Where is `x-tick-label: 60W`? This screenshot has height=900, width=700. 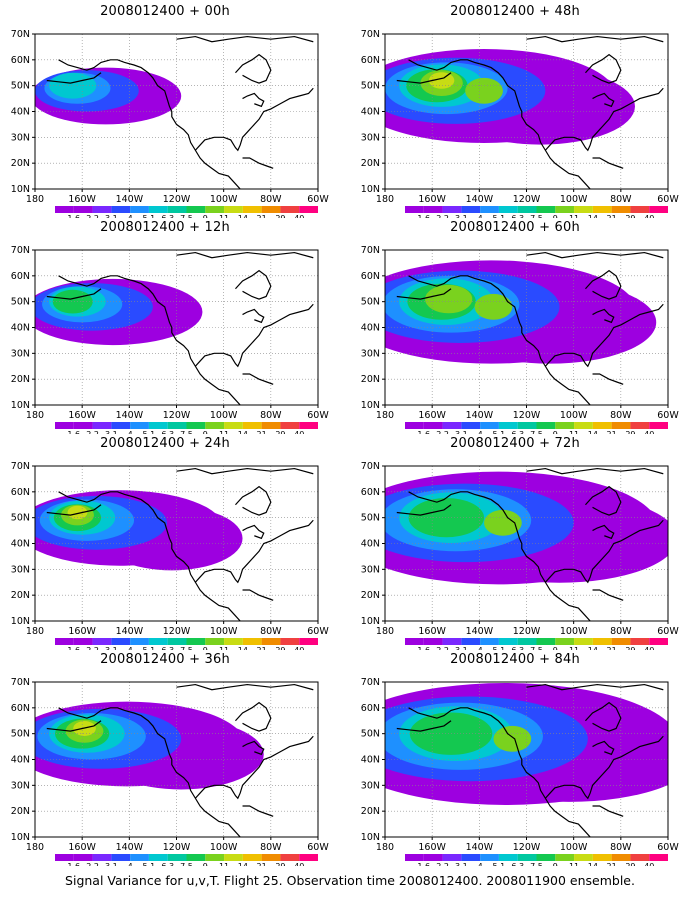 x-tick-label: 60W is located at coordinates (318, 631).